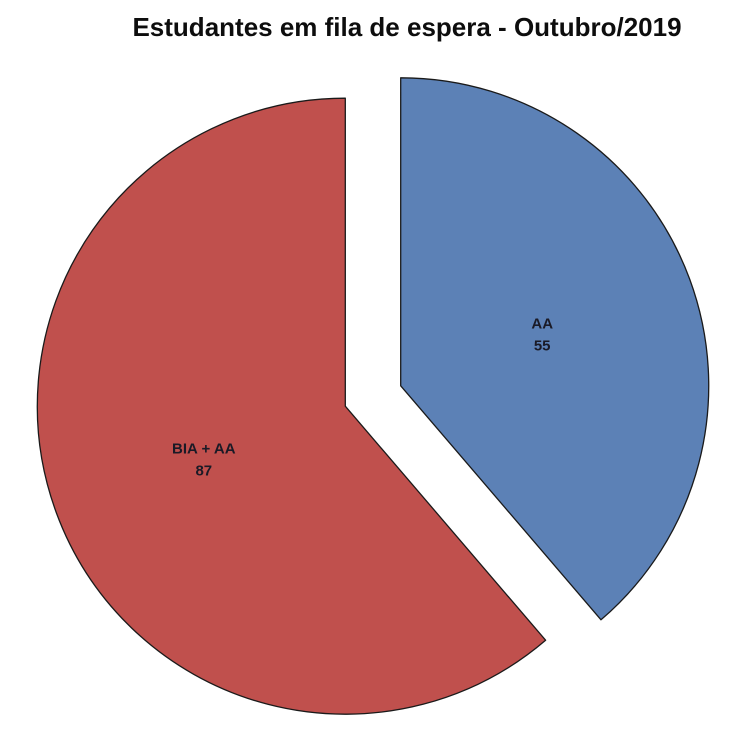  I want to click on pie-slice-label: BIA + AA 87, so click(204, 460).